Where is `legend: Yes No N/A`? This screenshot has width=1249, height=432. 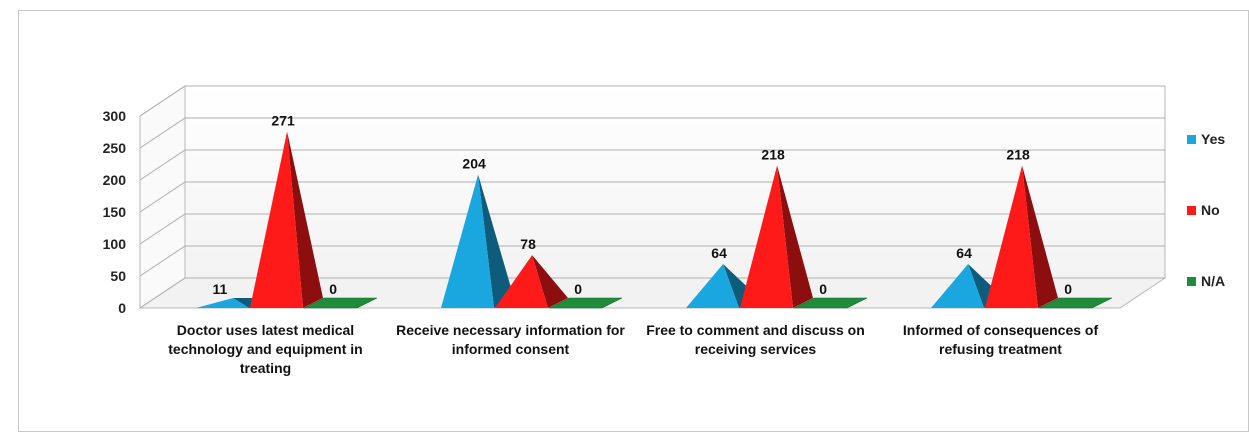 legend: Yes No N/A is located at coordinates (1206, 210).